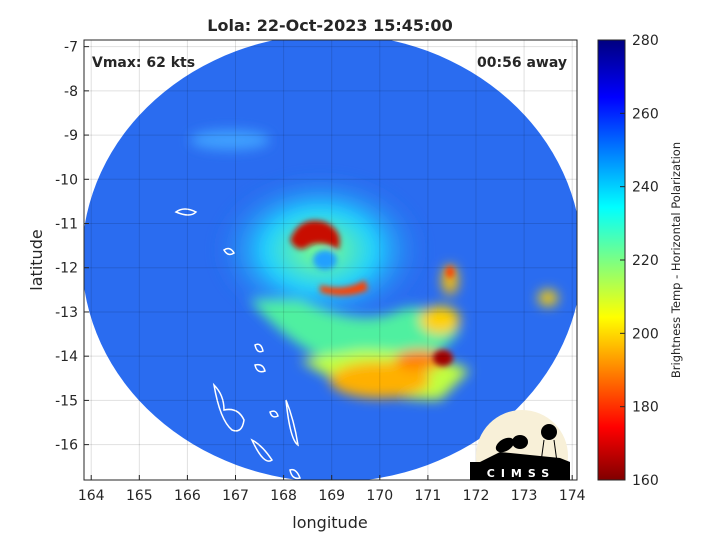 The height and width of the screenshot is (544, 720). What do you see at coordinates (572, 496) in the screenshot?
I see `x-tick-label: 174` at bounding box center [572, 496].